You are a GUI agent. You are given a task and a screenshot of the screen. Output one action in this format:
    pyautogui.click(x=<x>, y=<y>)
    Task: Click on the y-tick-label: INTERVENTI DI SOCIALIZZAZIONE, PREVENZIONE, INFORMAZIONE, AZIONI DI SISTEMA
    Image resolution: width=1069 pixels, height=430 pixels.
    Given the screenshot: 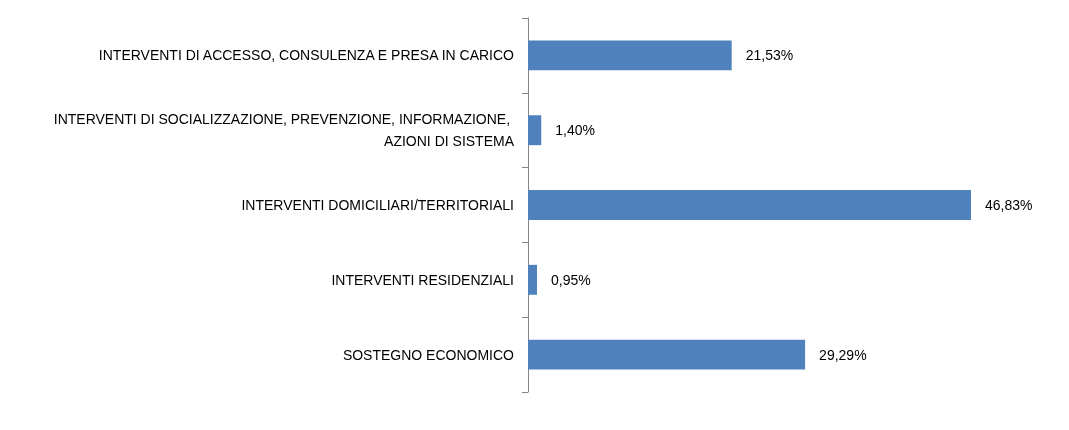 What is the action you would take?
    pyautogui.click(x=284, y=130)
    